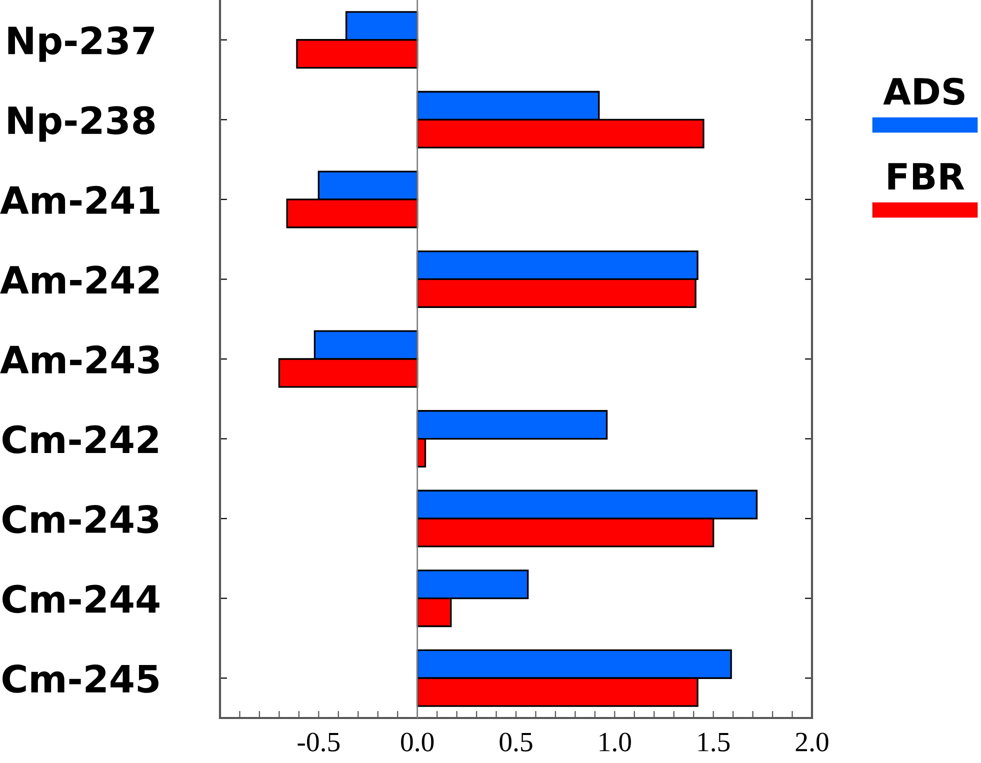 Image resolution: width=981 pixels, height=763 pixels. I want to click on y-tick-label: Cm-245, so click(80, 678).